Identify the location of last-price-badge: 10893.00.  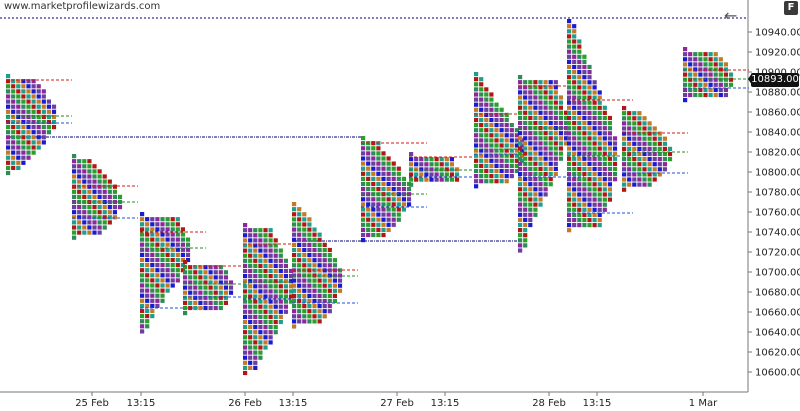
(775, 80).